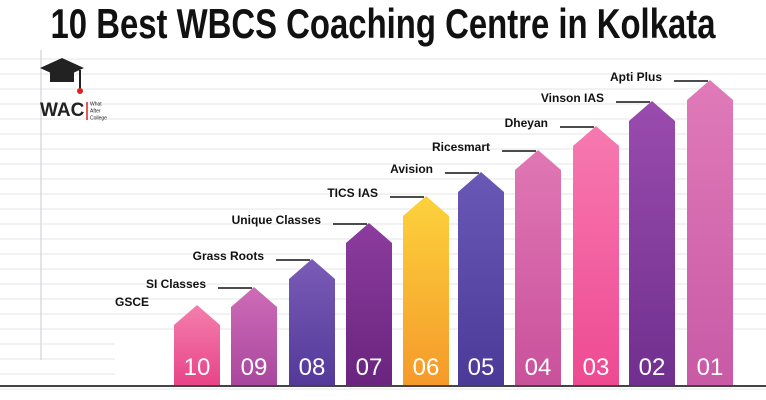 The width and height of the screenshot is (766, 400). I want to click on rank-number: 01, so click(710, 367).